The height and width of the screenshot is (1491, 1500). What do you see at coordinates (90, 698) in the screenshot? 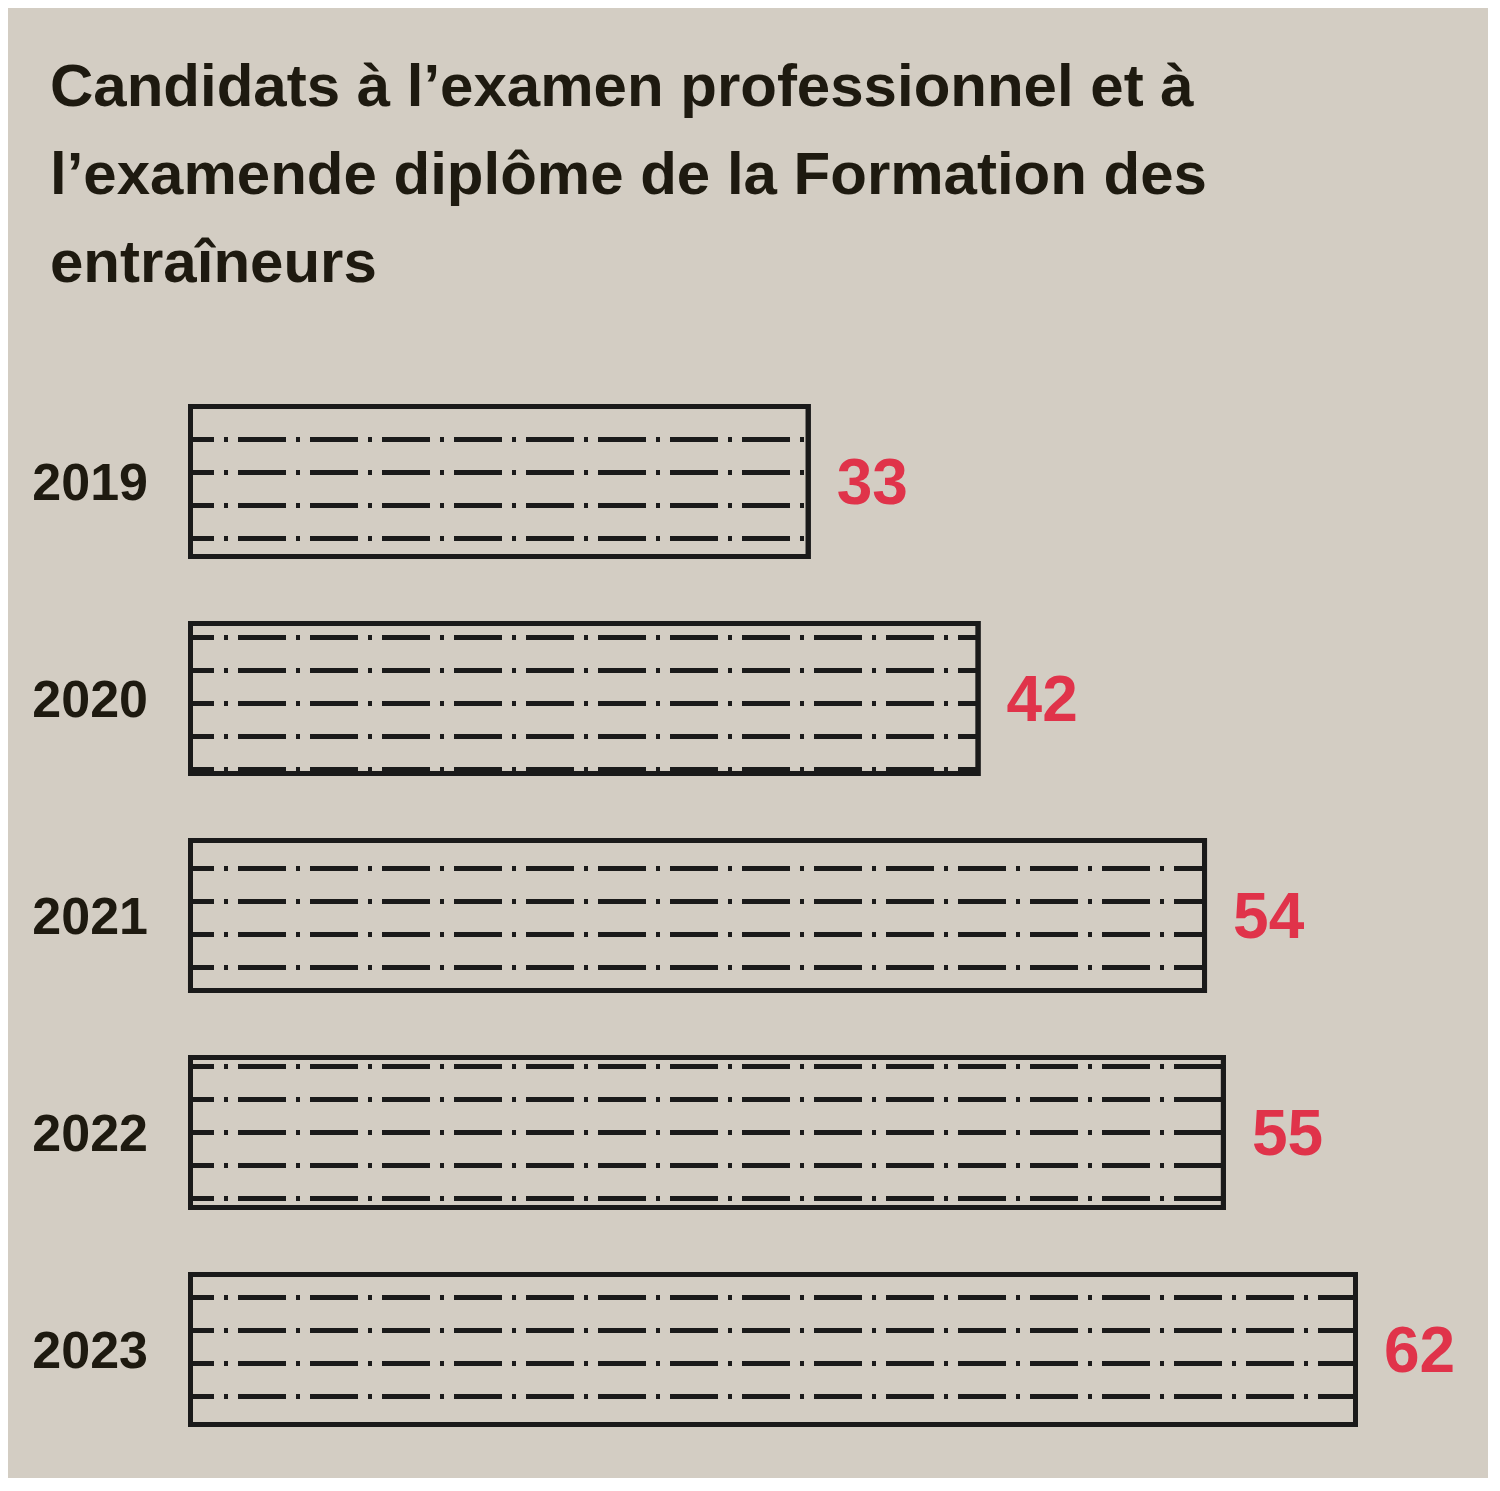
I see `y-tick-label: 2020` at bounding box center [90, 698].